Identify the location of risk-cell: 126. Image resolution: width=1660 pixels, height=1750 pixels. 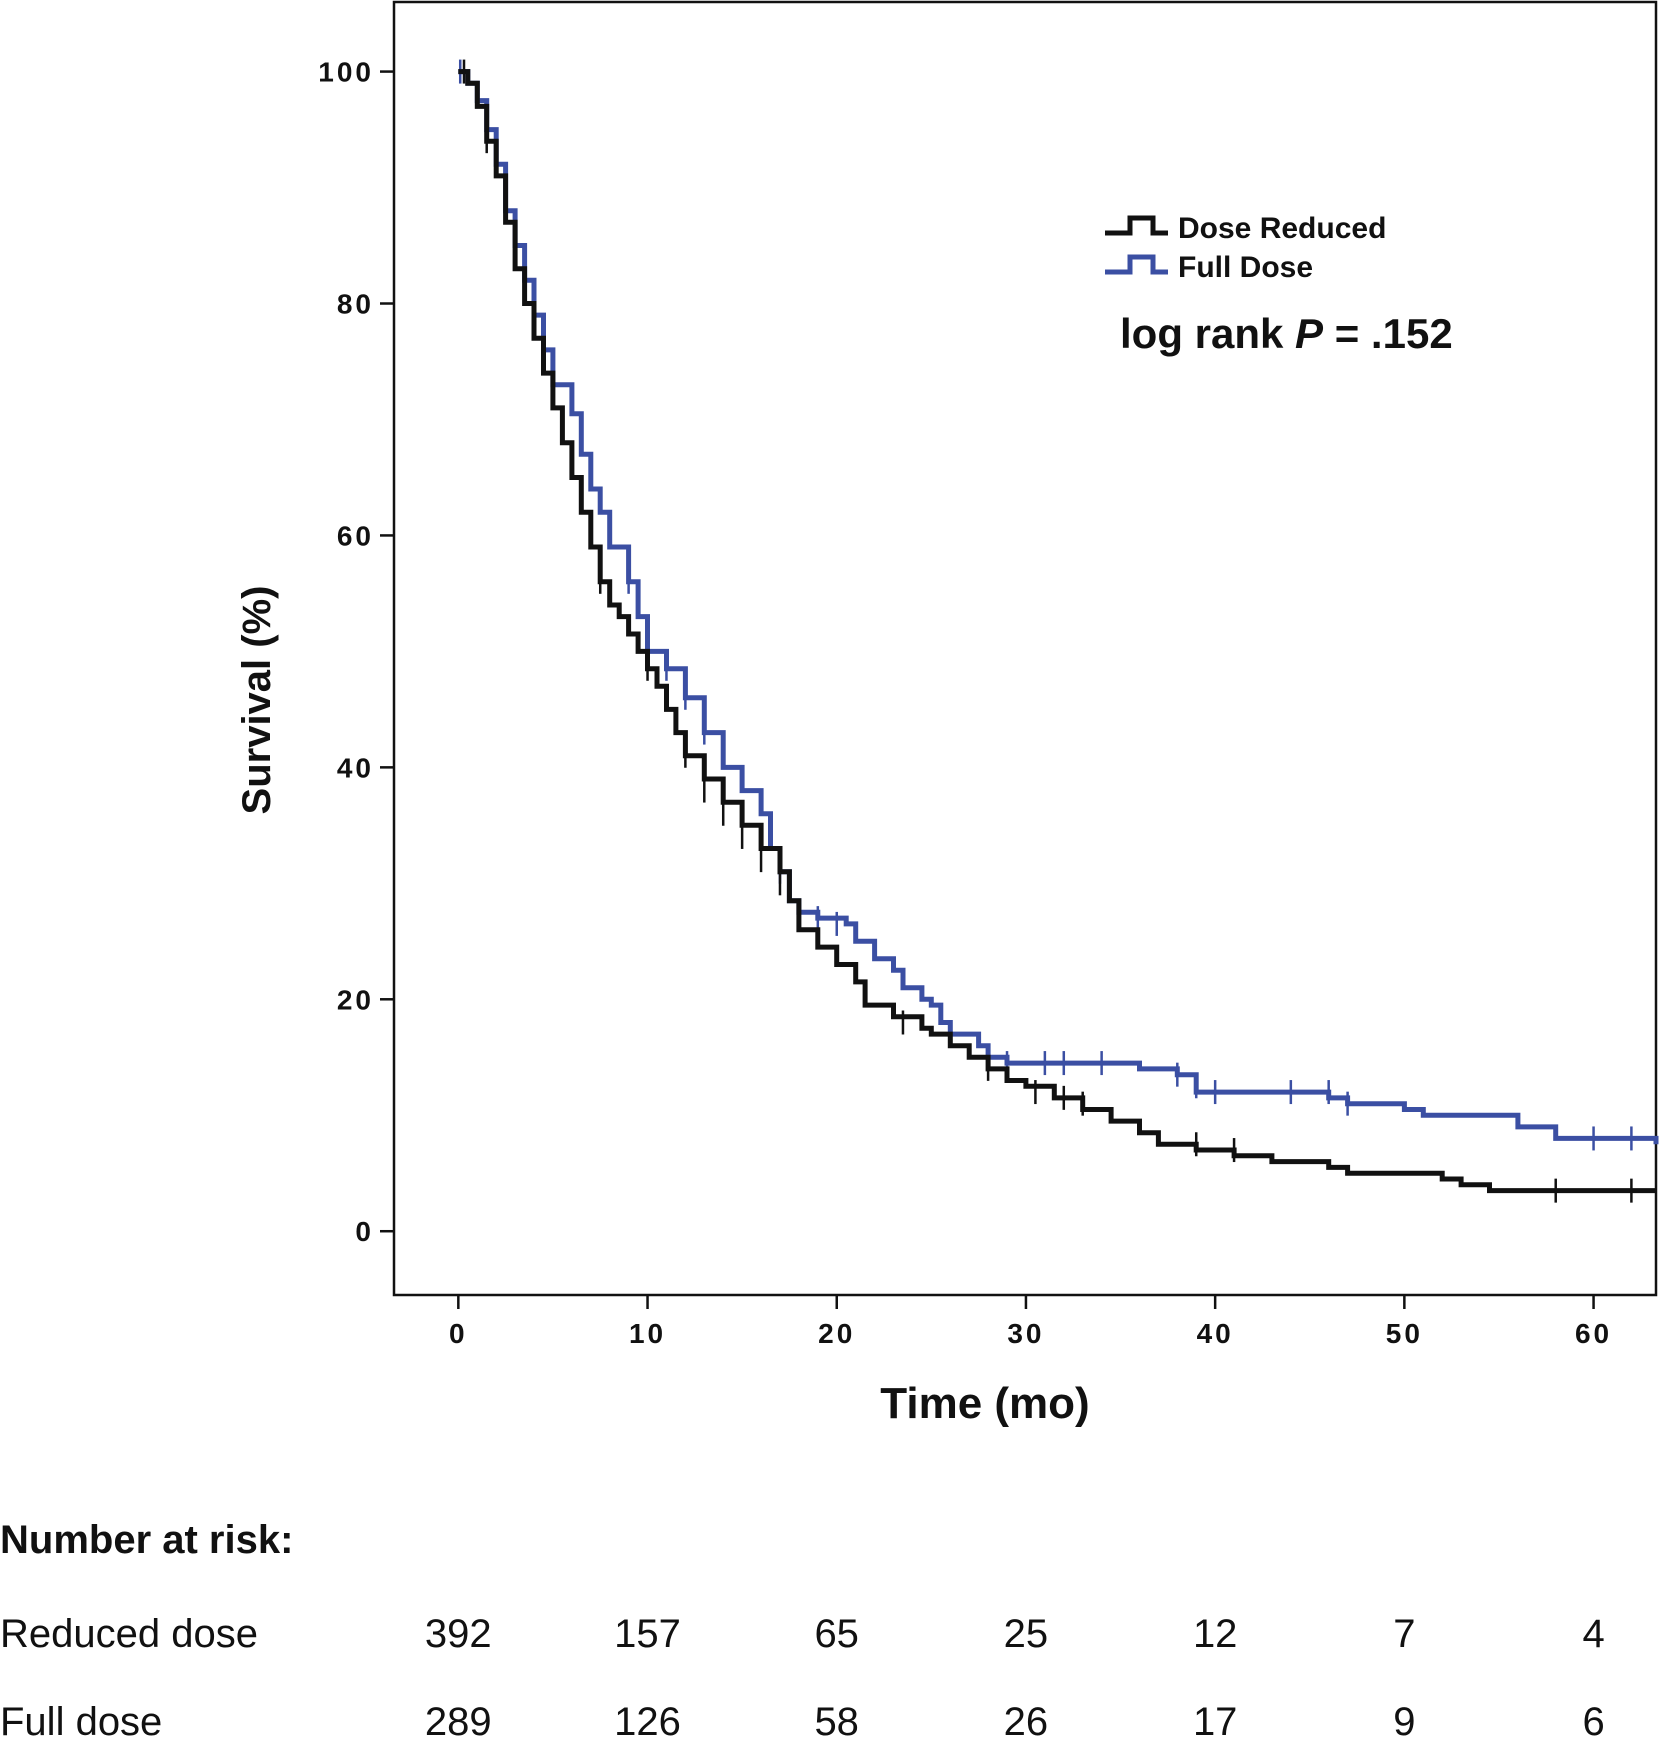
(647, 1722).